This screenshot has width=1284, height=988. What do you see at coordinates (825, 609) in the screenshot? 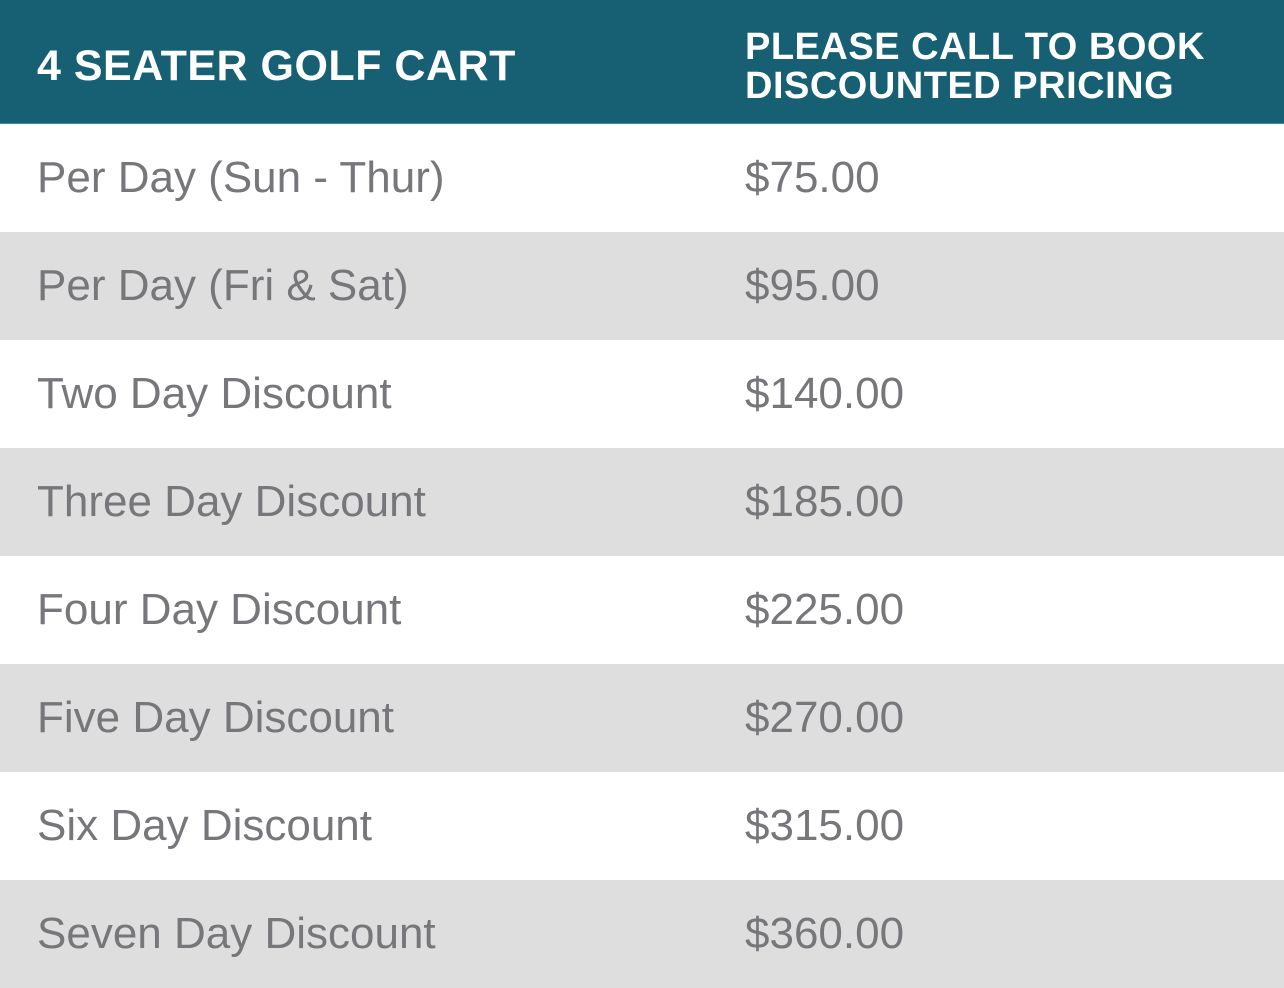
I see `rate-price: $225.00` at bounding box center [825, 609].